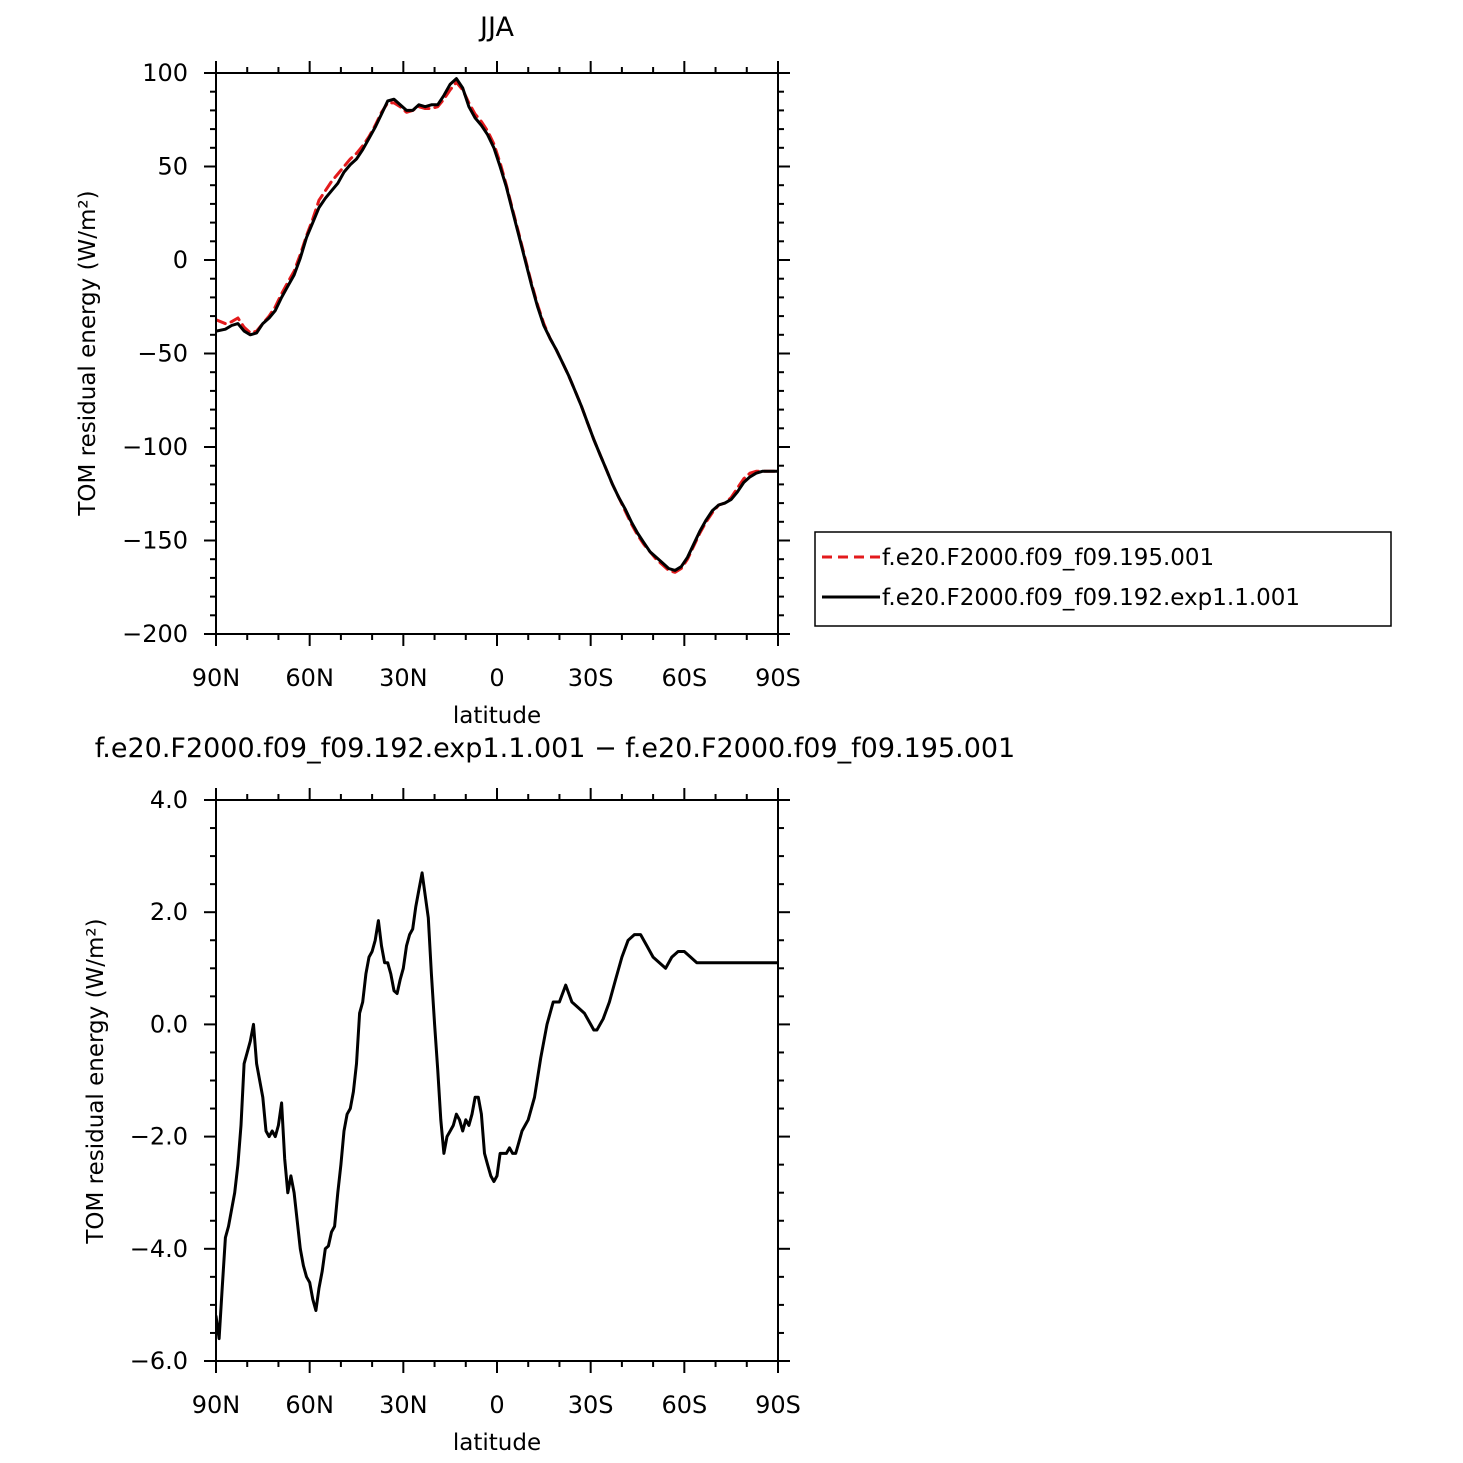 This screenshot has width=1463, height=1463. Describe the element at coordinates (1091, 598) in the screenshot. I see `legend-label-series-2: f.e20.F2000.f09_f09.192.exp1.1.001` at that location.